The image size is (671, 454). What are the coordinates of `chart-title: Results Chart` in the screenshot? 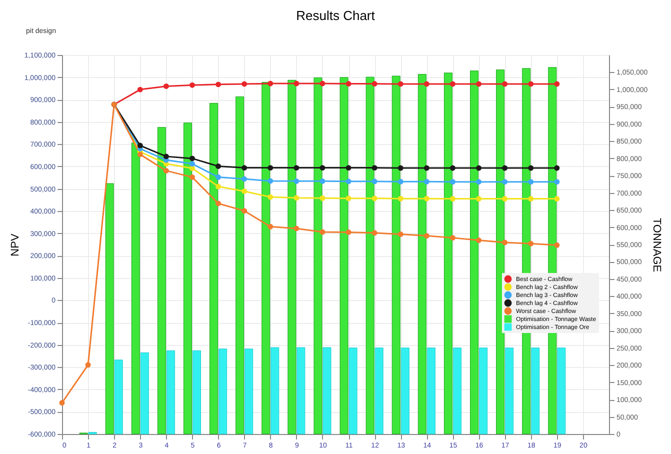 It's located at (336, 15).